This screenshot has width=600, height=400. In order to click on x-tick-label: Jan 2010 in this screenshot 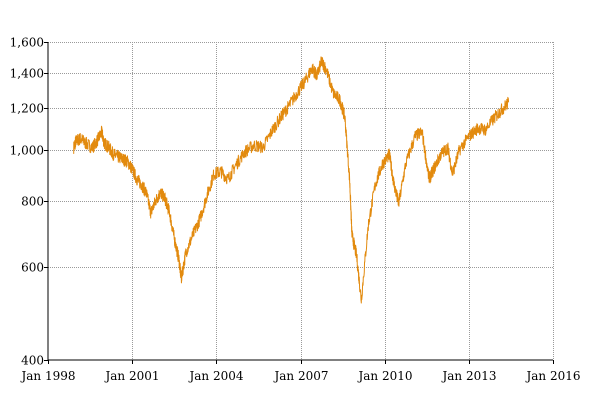, I will do `click(384, 376)`.